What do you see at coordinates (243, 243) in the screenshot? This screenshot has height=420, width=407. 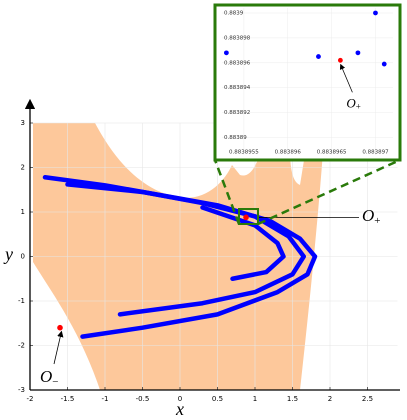 I see `attractor-curve` at bounding box center [243, 243].